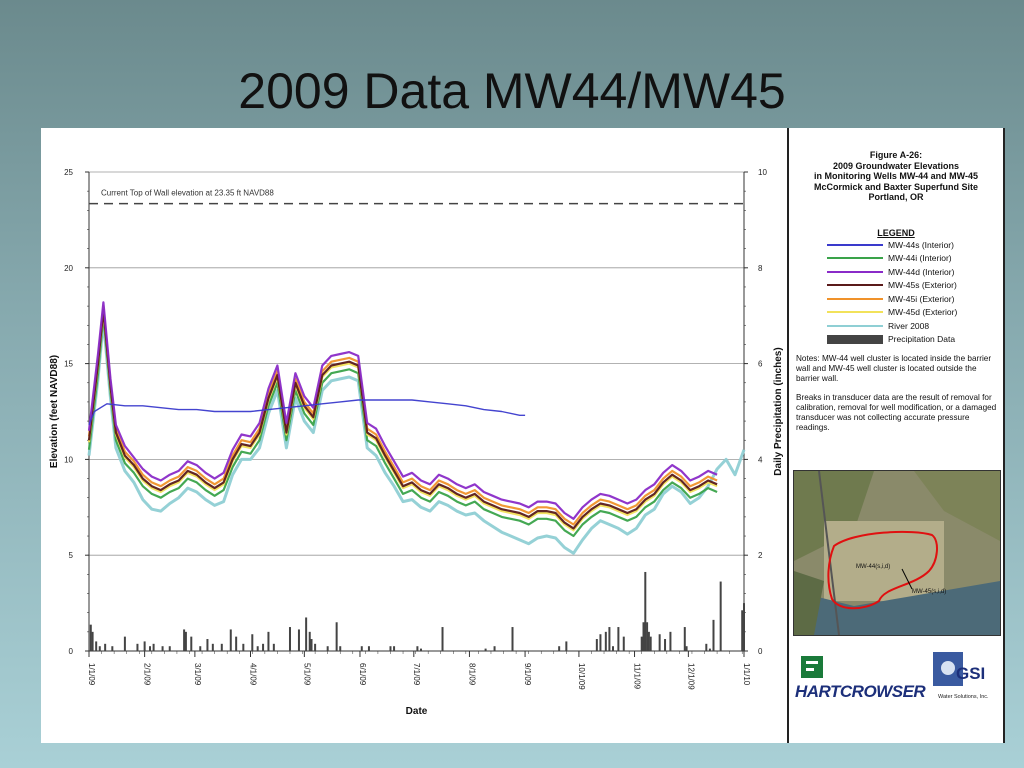  Describe the element at coordinates (362, 674) in the screenshot. I see `x-tick-label: 6/1/09` at that location.